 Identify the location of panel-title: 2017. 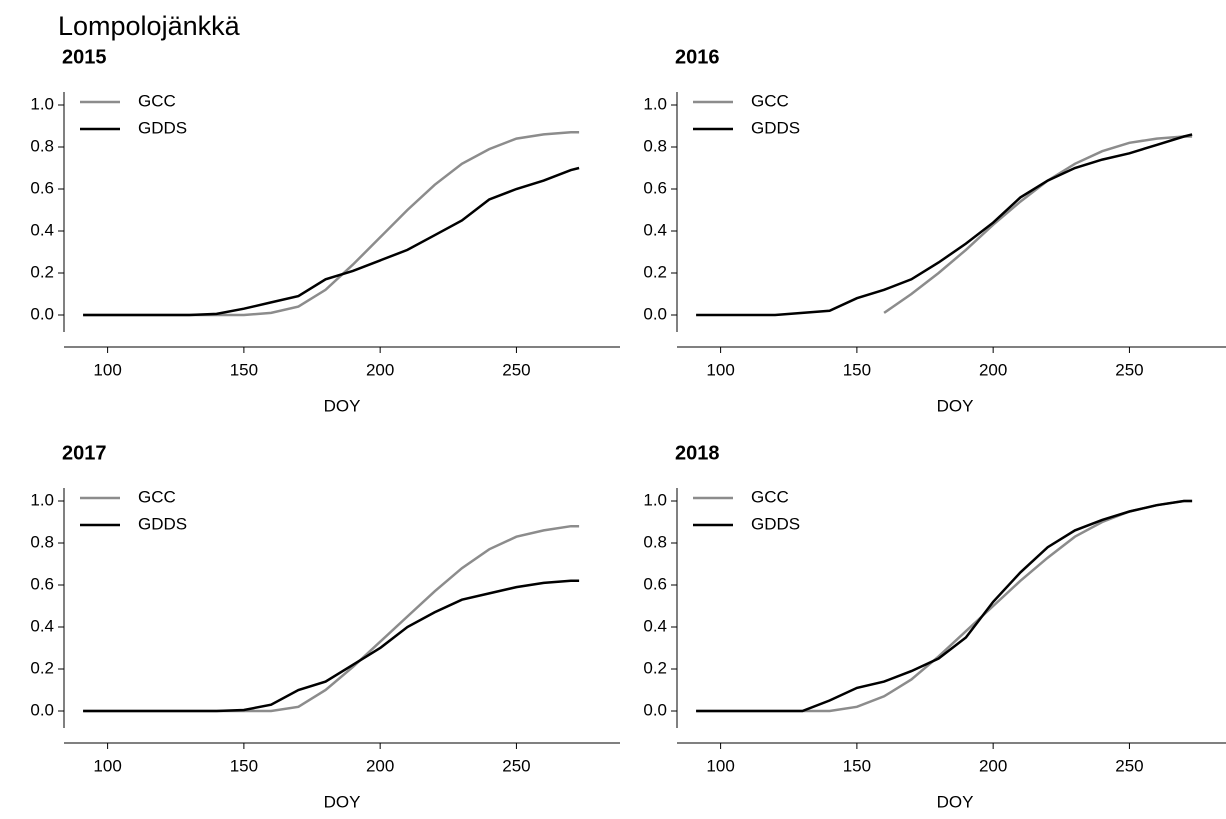
(84, 453).